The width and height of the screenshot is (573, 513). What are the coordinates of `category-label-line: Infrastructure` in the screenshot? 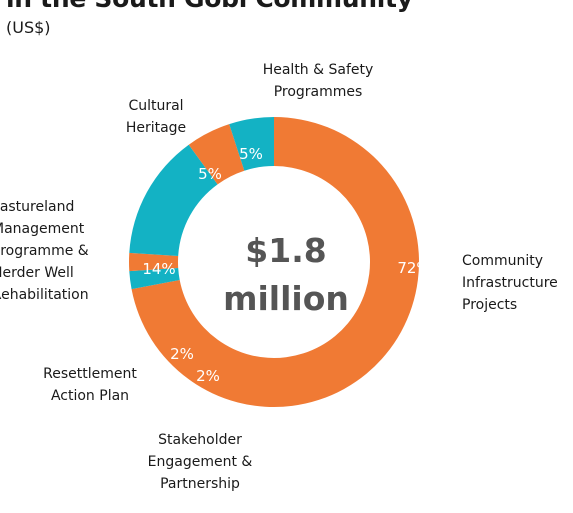 It's located at (510, 283).